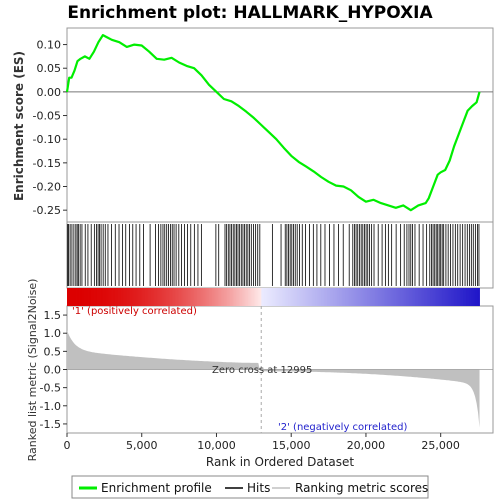  What do you see at coordinates (53, 315) in the screenshot?
I see `metric-tick-label: 1.5` at bounding box center [53, 315].